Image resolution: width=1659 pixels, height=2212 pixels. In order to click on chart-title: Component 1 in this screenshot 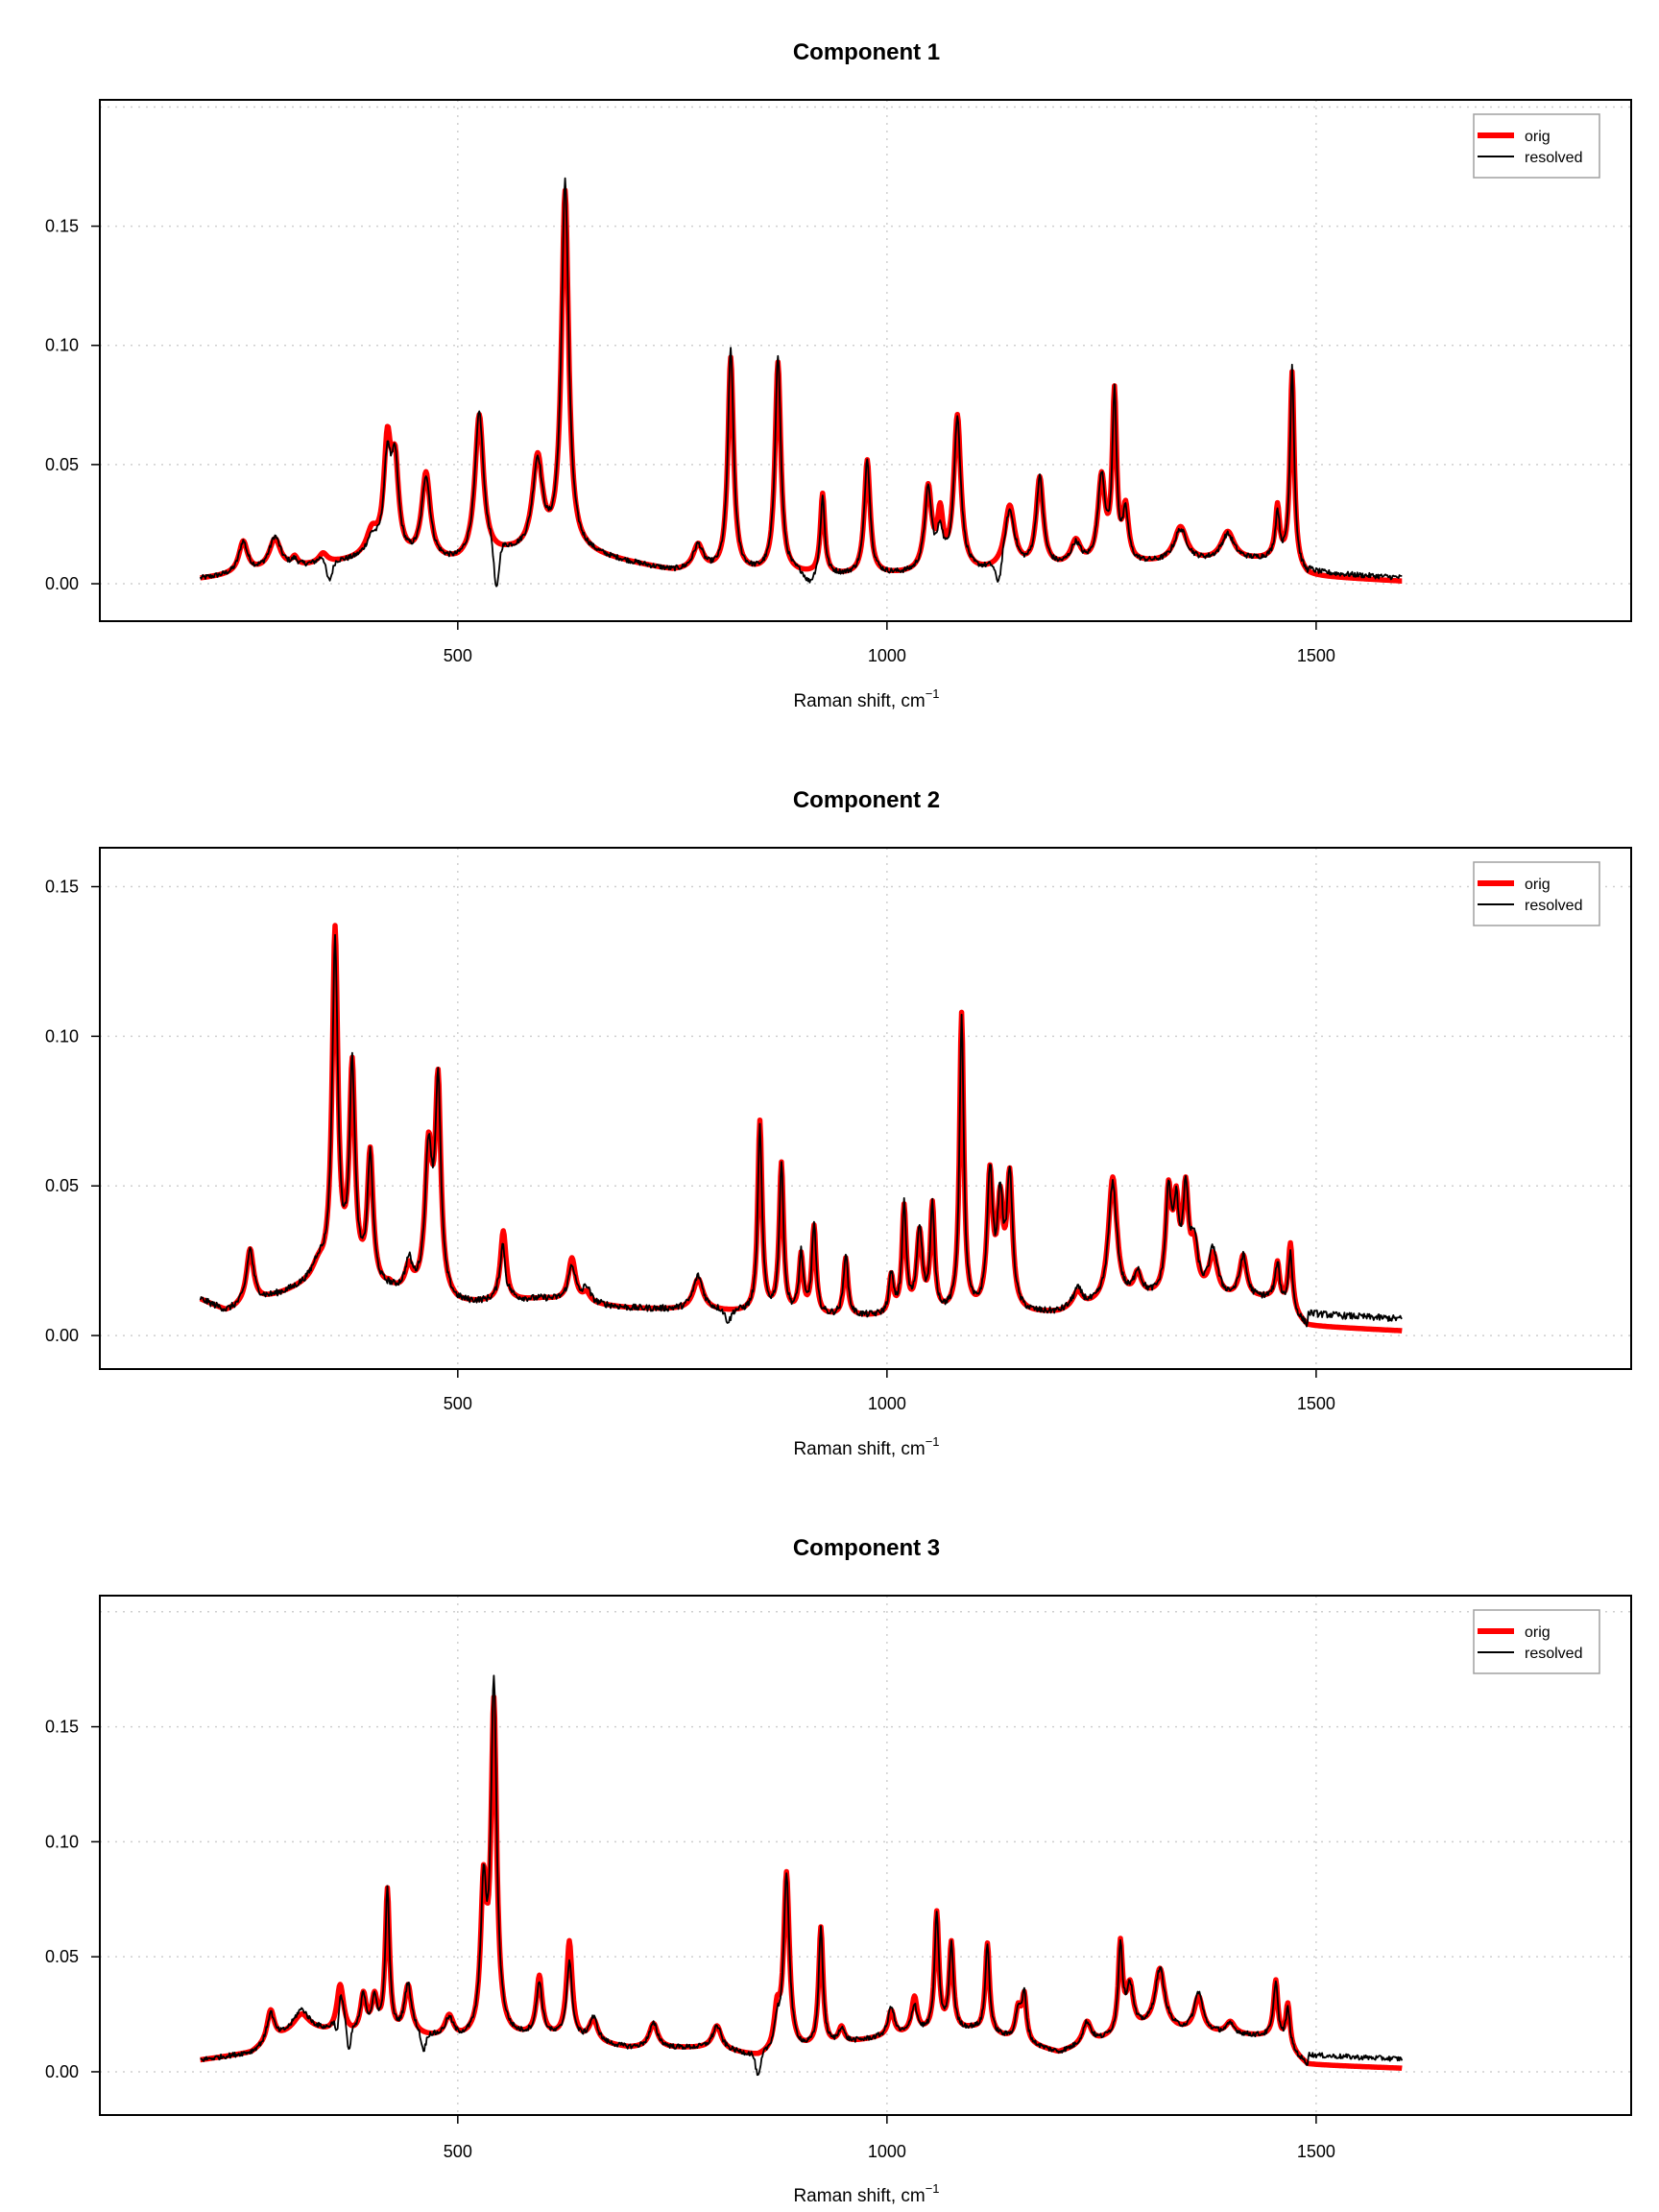, I will do `click(866, 52)`.